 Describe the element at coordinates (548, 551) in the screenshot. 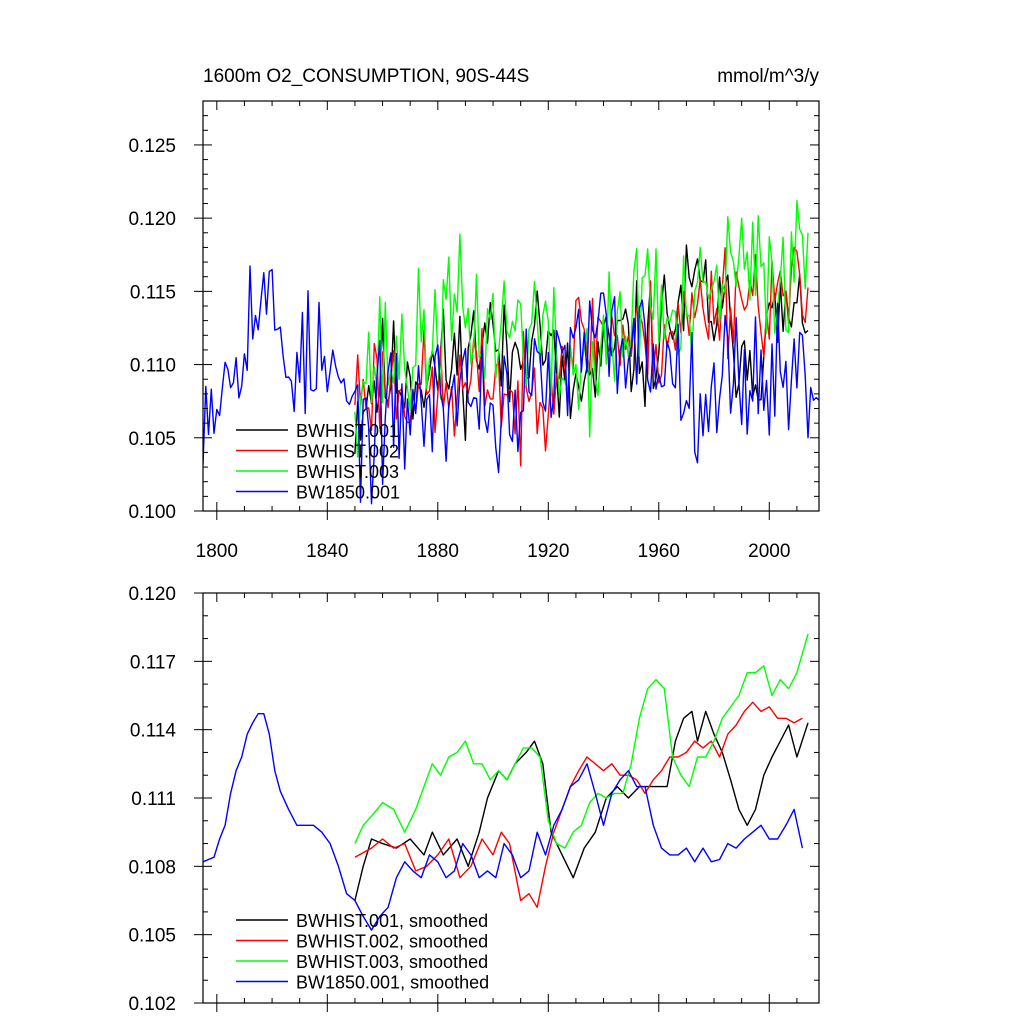

I see `x-tick-label: 1920` at that location.